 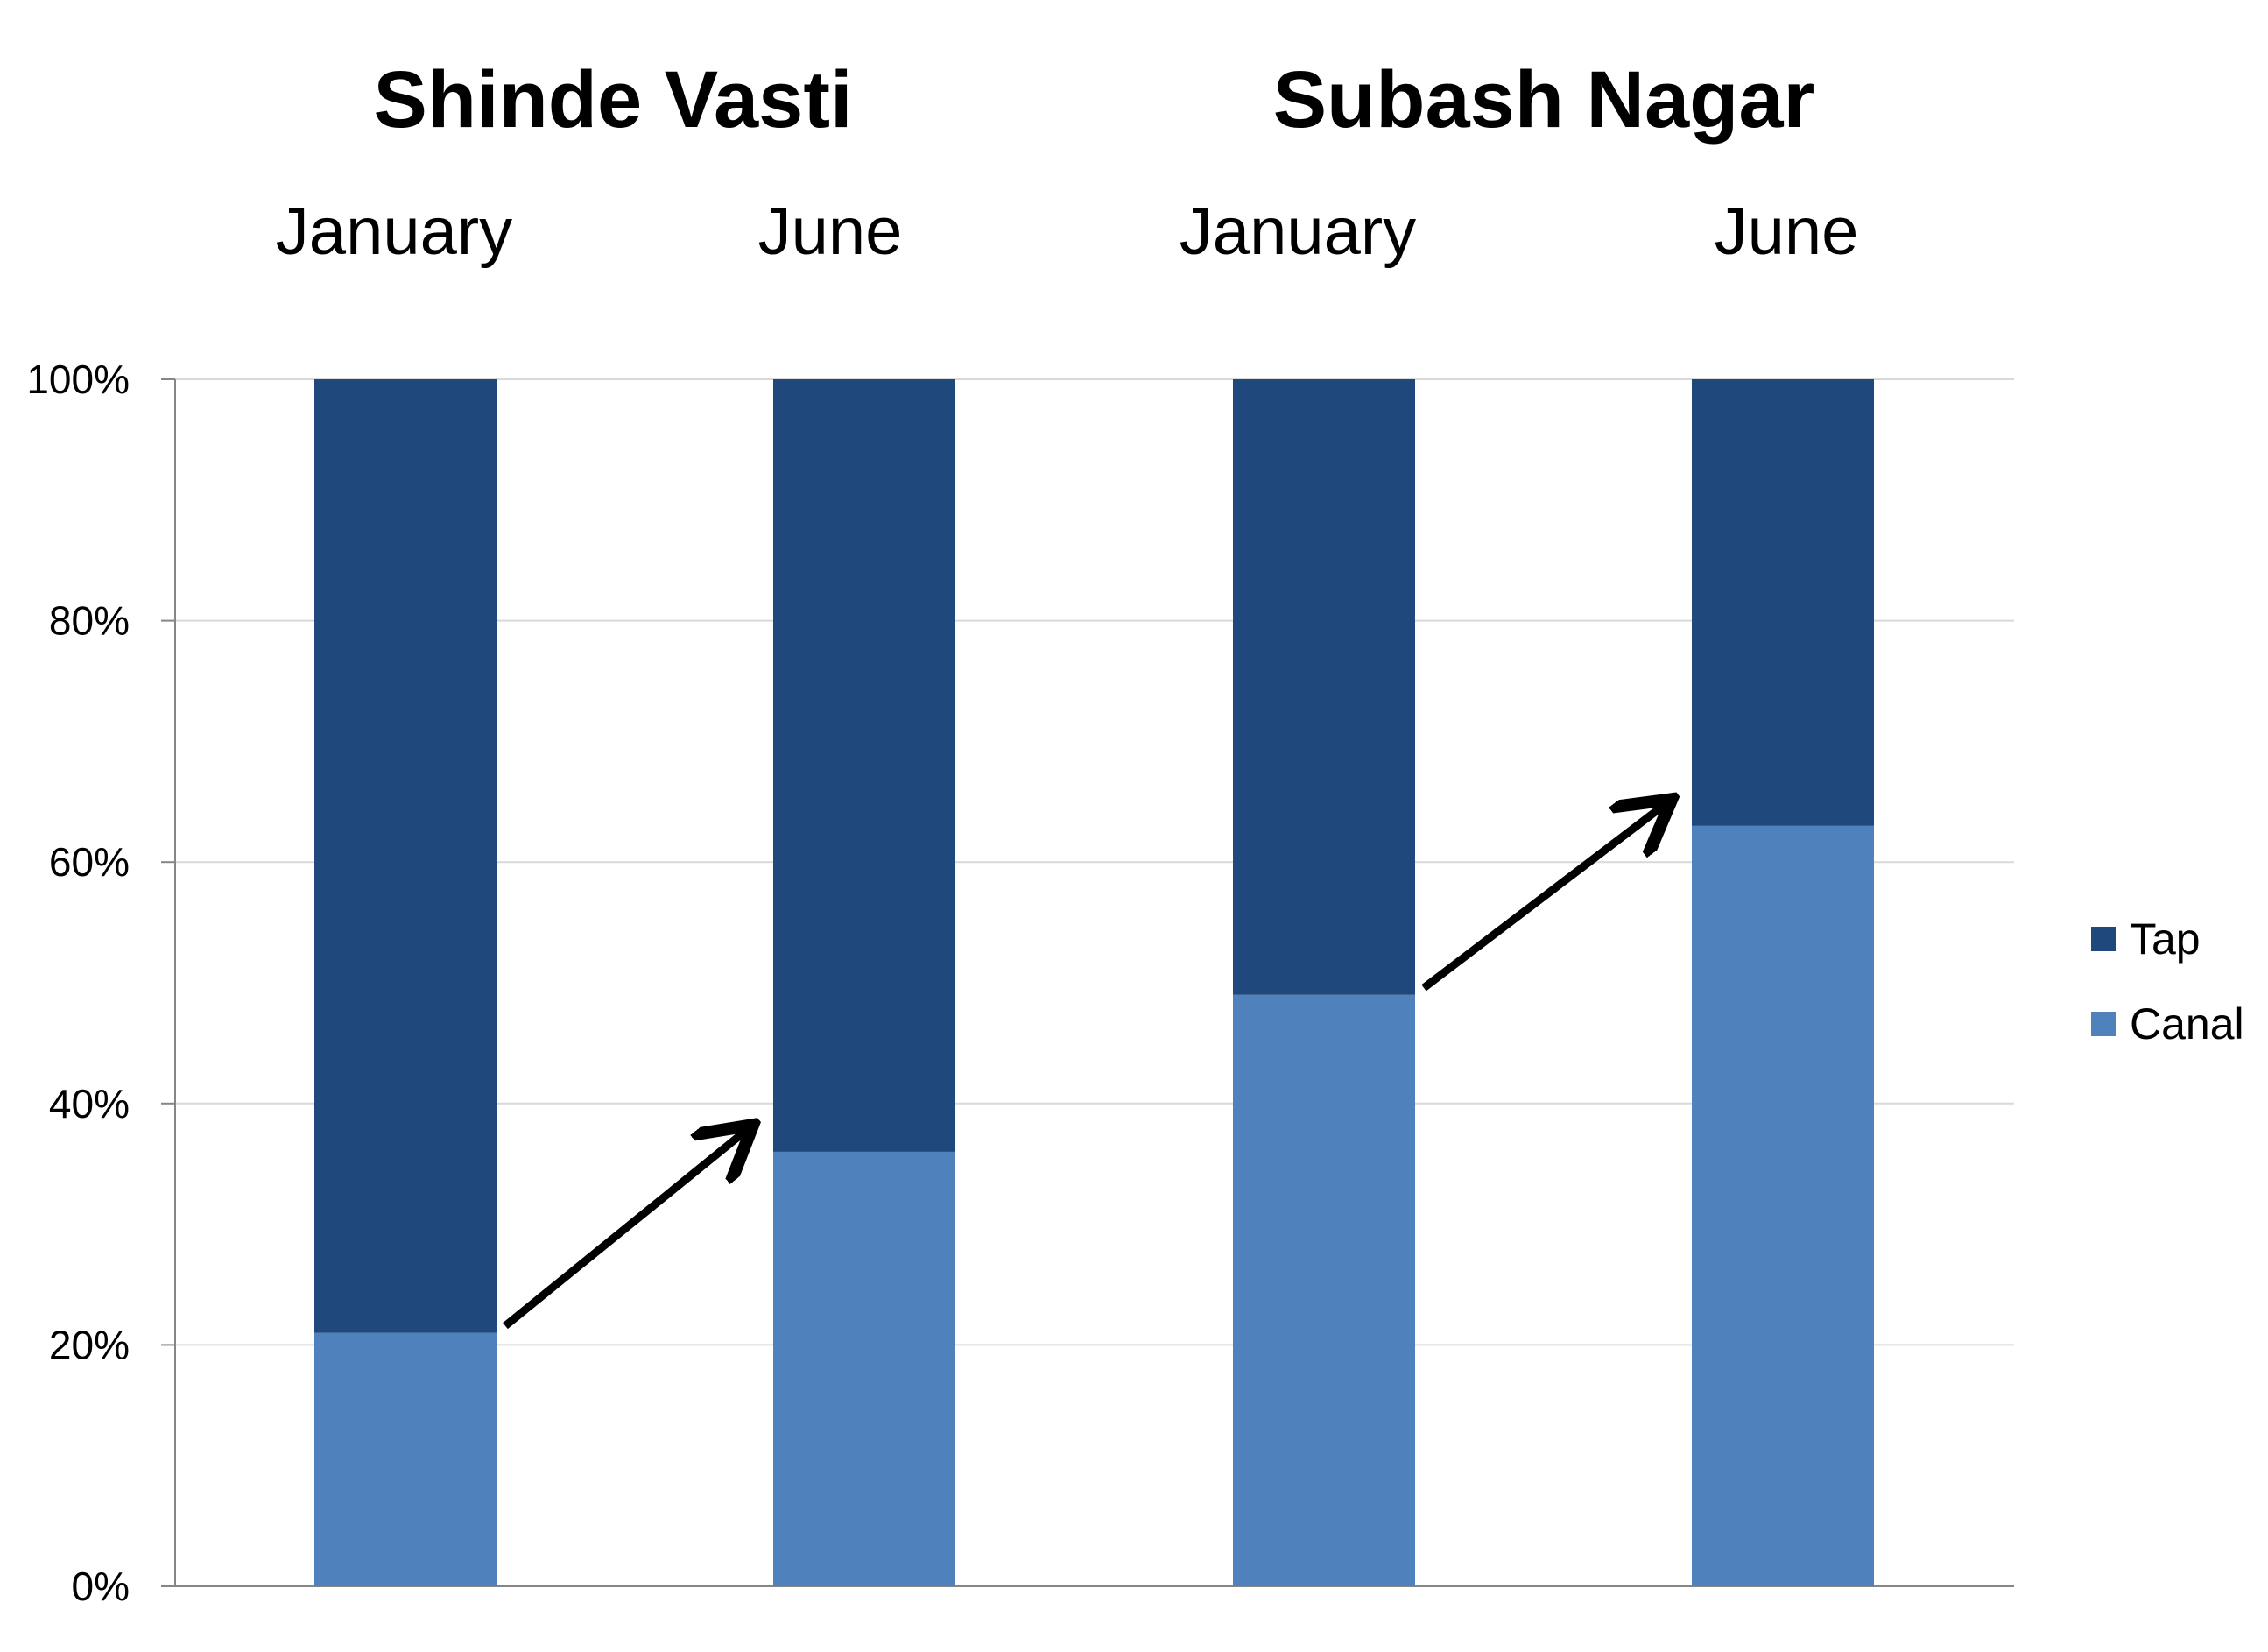 I want to click on y-tick-label: 0%, so click(x=101, y=1586).